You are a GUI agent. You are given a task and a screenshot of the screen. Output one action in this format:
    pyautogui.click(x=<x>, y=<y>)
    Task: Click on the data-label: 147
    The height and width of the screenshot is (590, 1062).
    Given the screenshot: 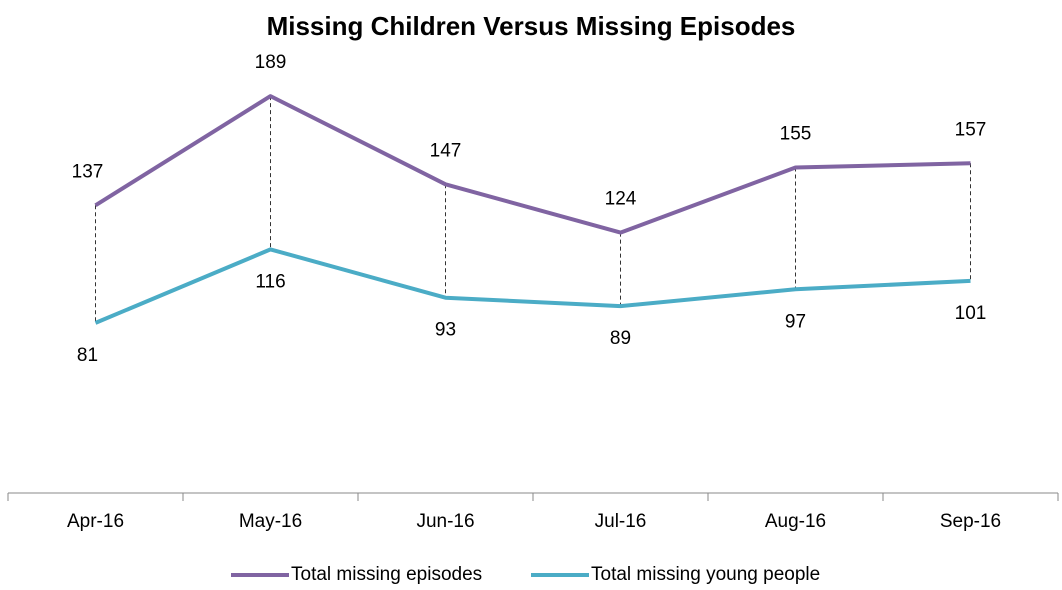 What is the action you would take?
    pyautogui.click(x=446, y=150)
    